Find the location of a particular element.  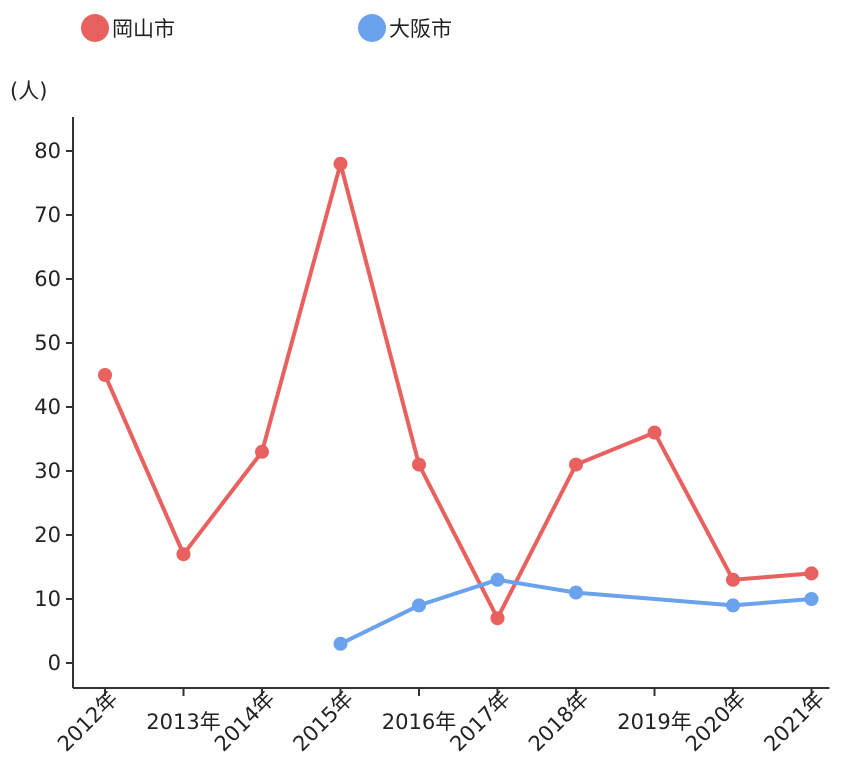

x-tick-label: 2012年 is located at coordinates (88, 722).